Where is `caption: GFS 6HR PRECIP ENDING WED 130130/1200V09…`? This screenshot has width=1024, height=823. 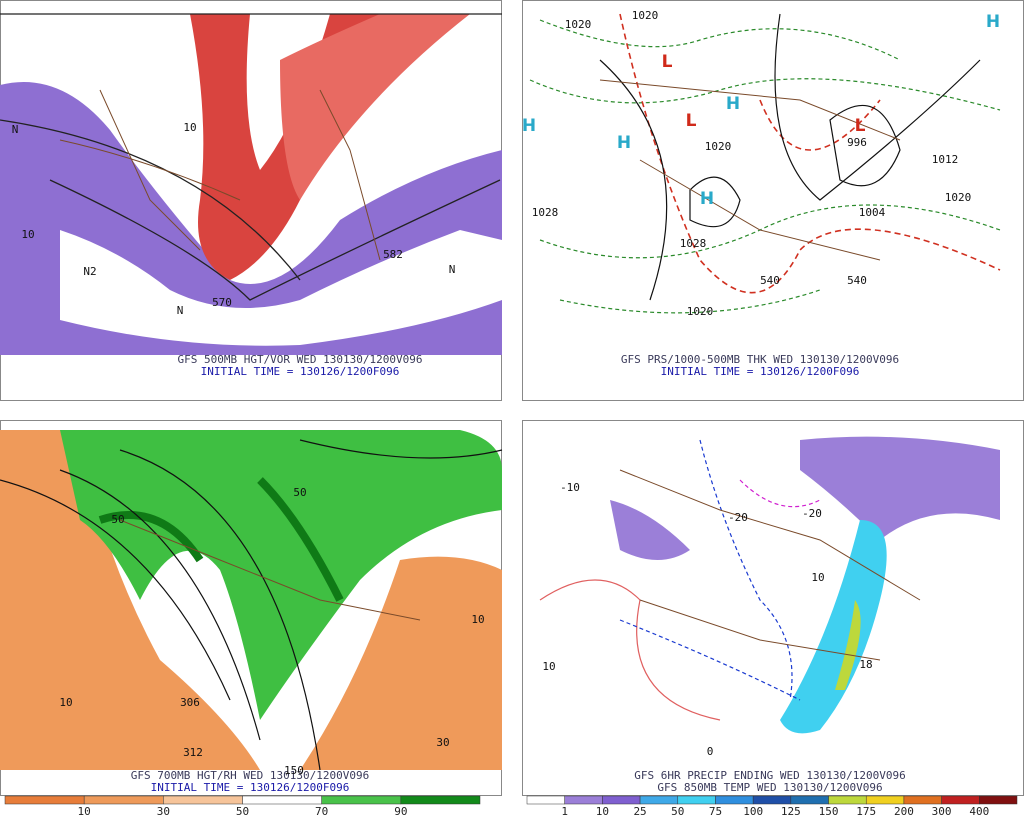
caption: GFS 6HR PRECIP ENDING WED 130130/1200V09… is located at coordinates (770, 775).